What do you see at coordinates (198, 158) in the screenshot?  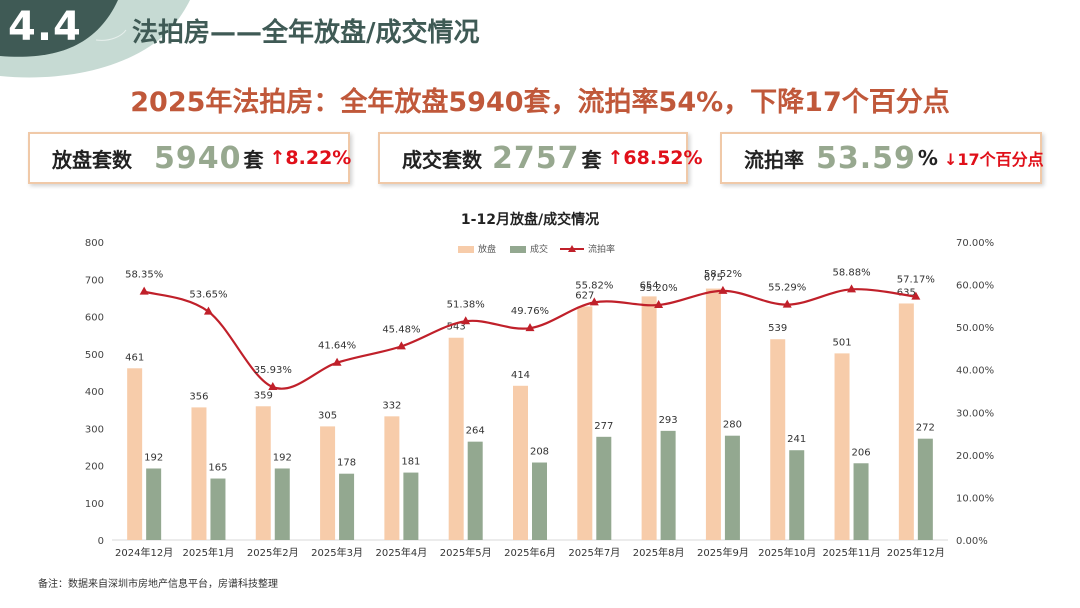 I see `kpi-value: 5940` at bounding box center [198, 158].